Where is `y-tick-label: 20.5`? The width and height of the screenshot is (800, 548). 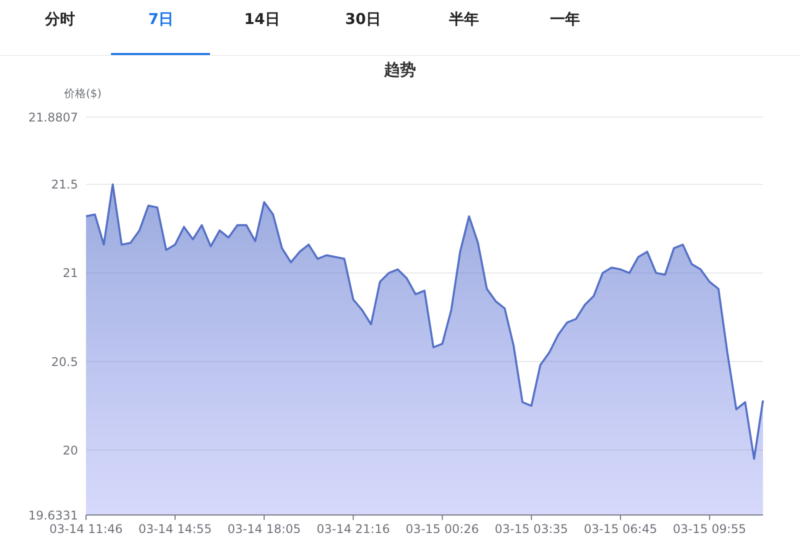
y-tick-label: 20.5 is located at coordinates (64, 361).